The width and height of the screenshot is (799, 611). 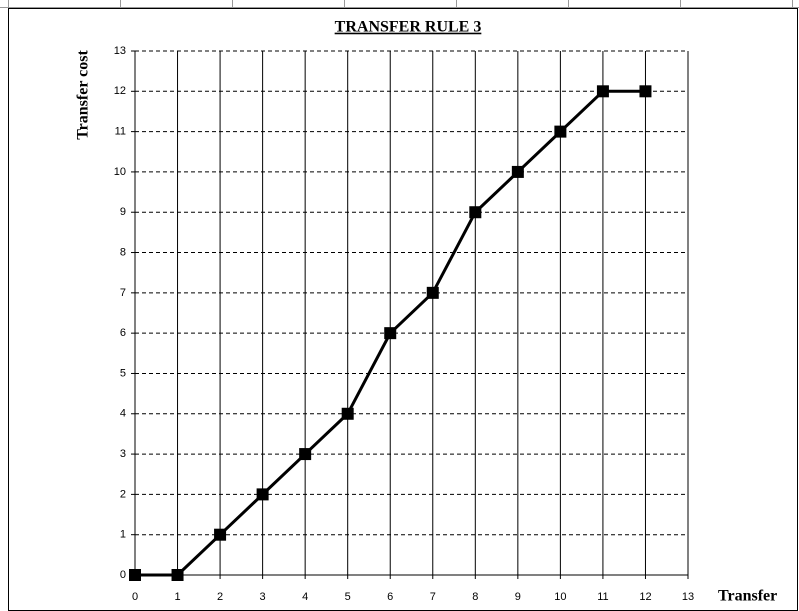 What do you see at coordinates (399, 4) in the screenshot?
I see `sheet-grid` at bounding box center [399, 4].